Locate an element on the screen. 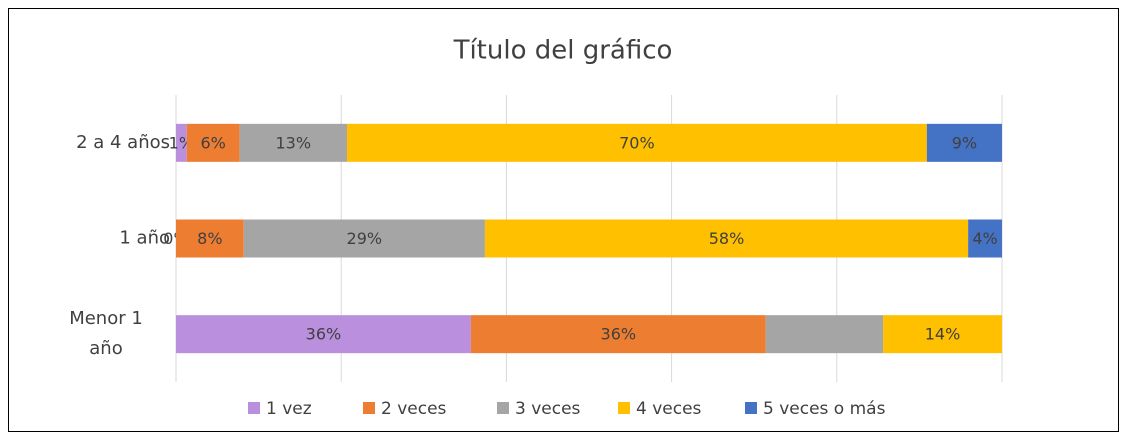  data-label: 8% is located at coordinates (209, 238).